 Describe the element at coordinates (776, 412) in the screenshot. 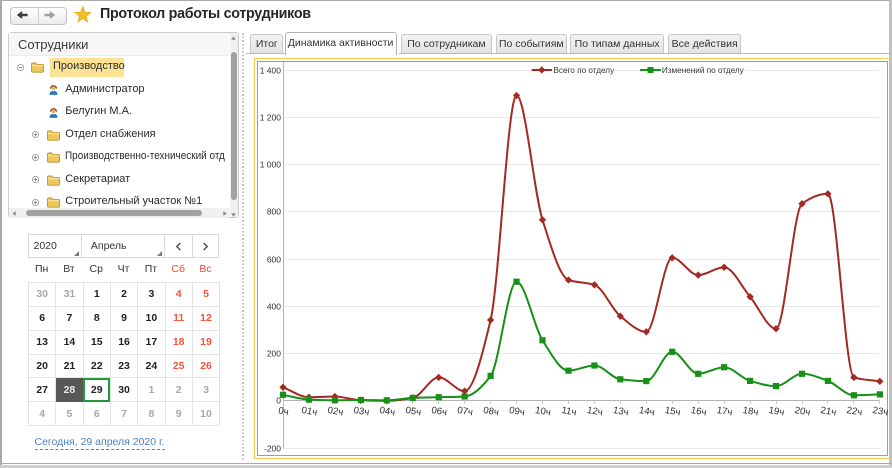

I see `svg-text: 19ч` at that location.